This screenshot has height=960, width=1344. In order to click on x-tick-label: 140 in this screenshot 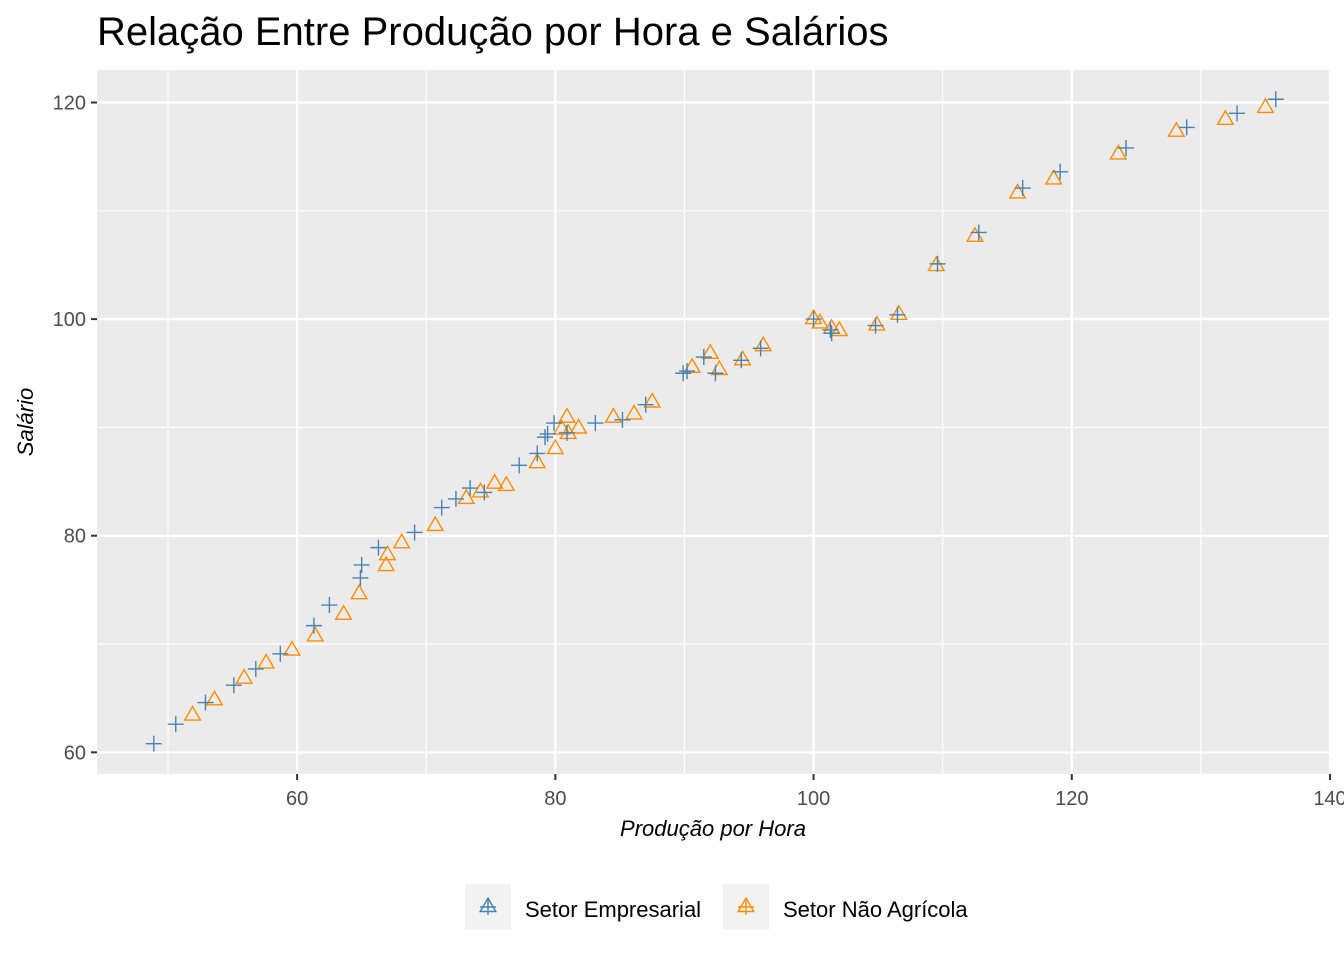, I will do `click(1328, 799)`.